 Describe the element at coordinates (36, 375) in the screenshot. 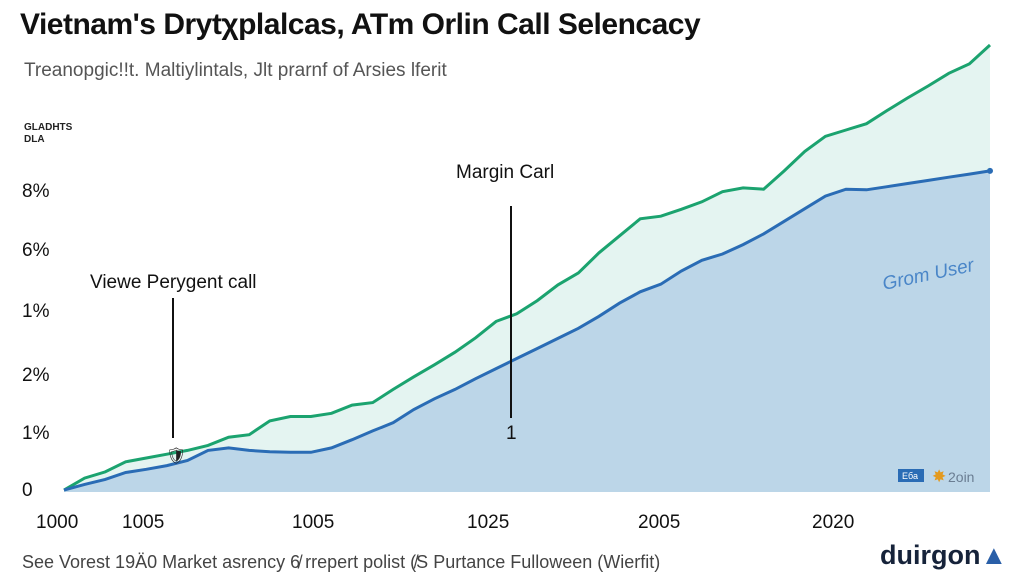

I see `y-tick-label: 2%` at that location.